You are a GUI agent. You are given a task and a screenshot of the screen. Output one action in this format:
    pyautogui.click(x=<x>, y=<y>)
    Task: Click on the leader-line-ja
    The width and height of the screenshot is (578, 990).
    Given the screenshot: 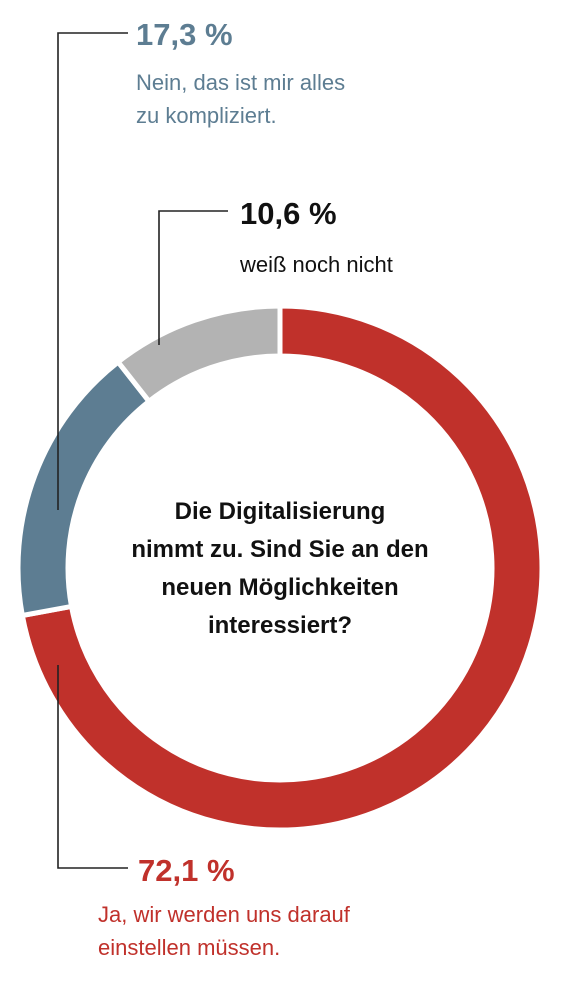 What is the action you would take?
    pyautogui.click(x=92, y=767)
    